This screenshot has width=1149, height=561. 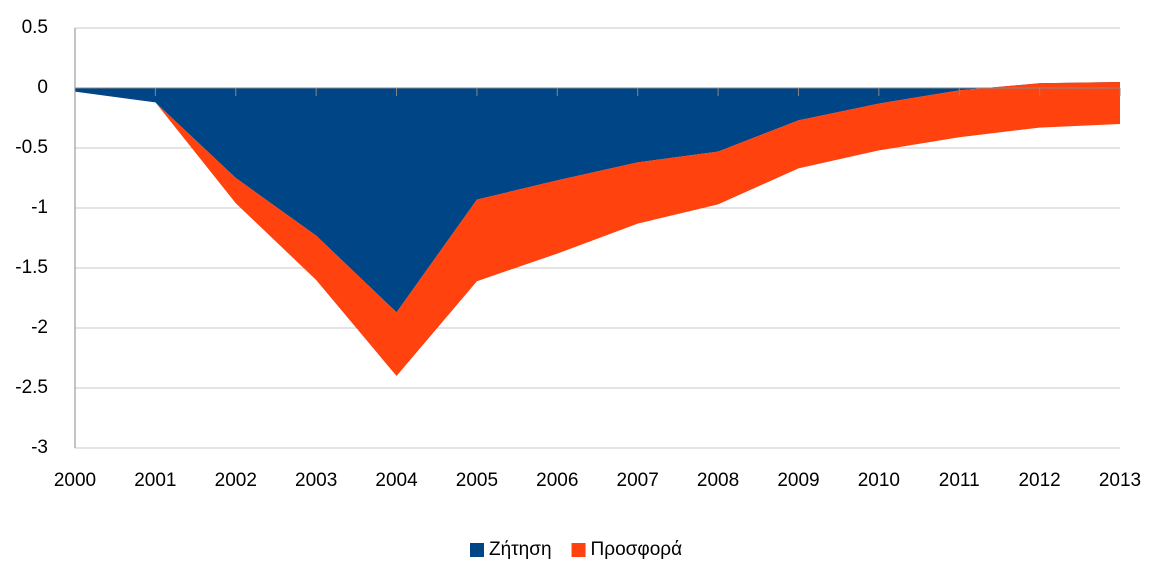 What do you see at coordinates (75, 480) in the screenshot?
I see `x-tick-label: 2000` at bounding box center [75, 480].